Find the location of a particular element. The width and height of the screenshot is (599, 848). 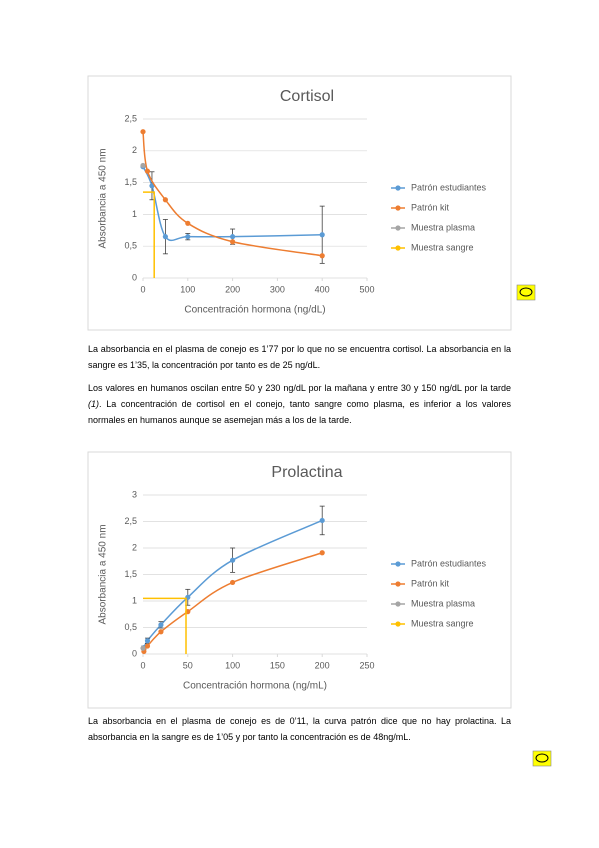

x-axis-label: Concentración hormona (ng/mL) is located at coordinates (255, 686).